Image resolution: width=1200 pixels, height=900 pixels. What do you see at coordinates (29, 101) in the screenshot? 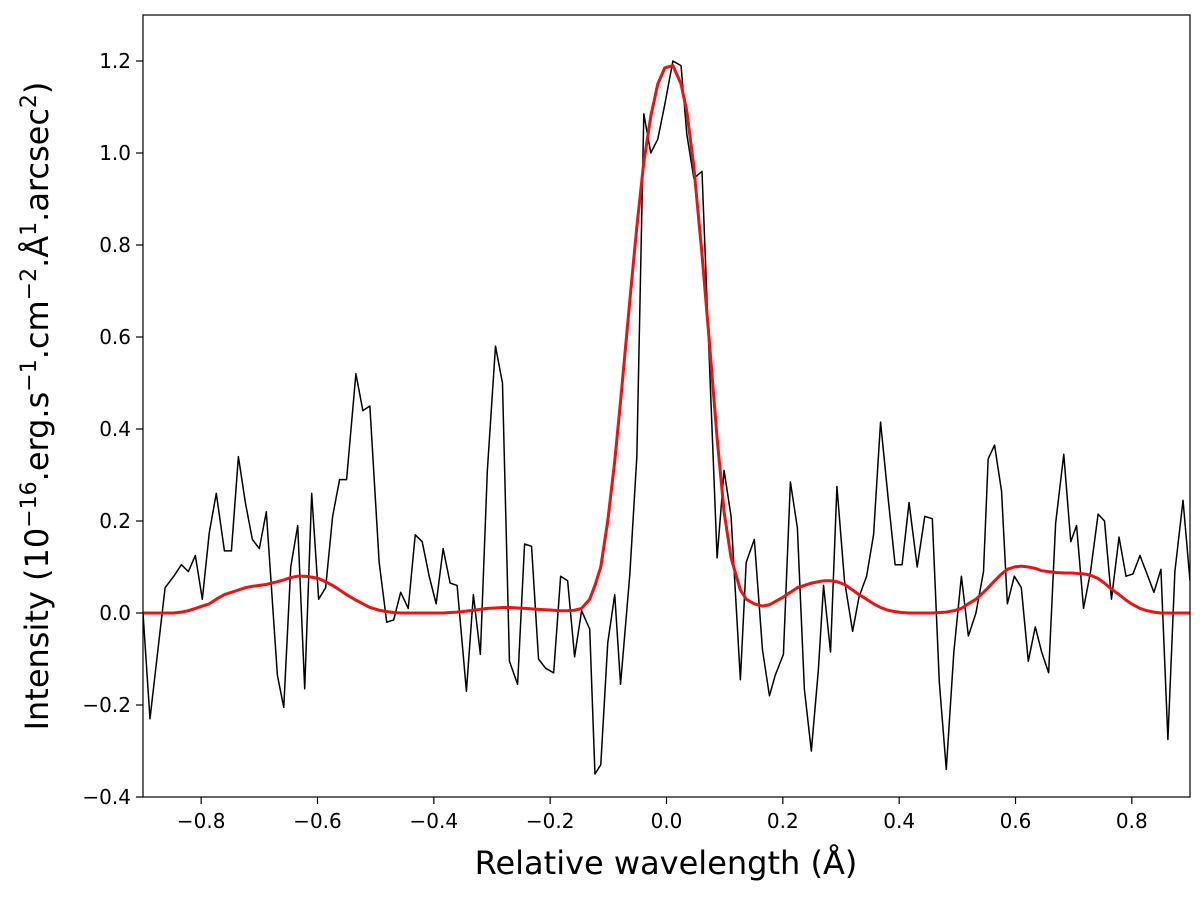
I see `y-label-superscript: 2` at bounding box center [29, 101].